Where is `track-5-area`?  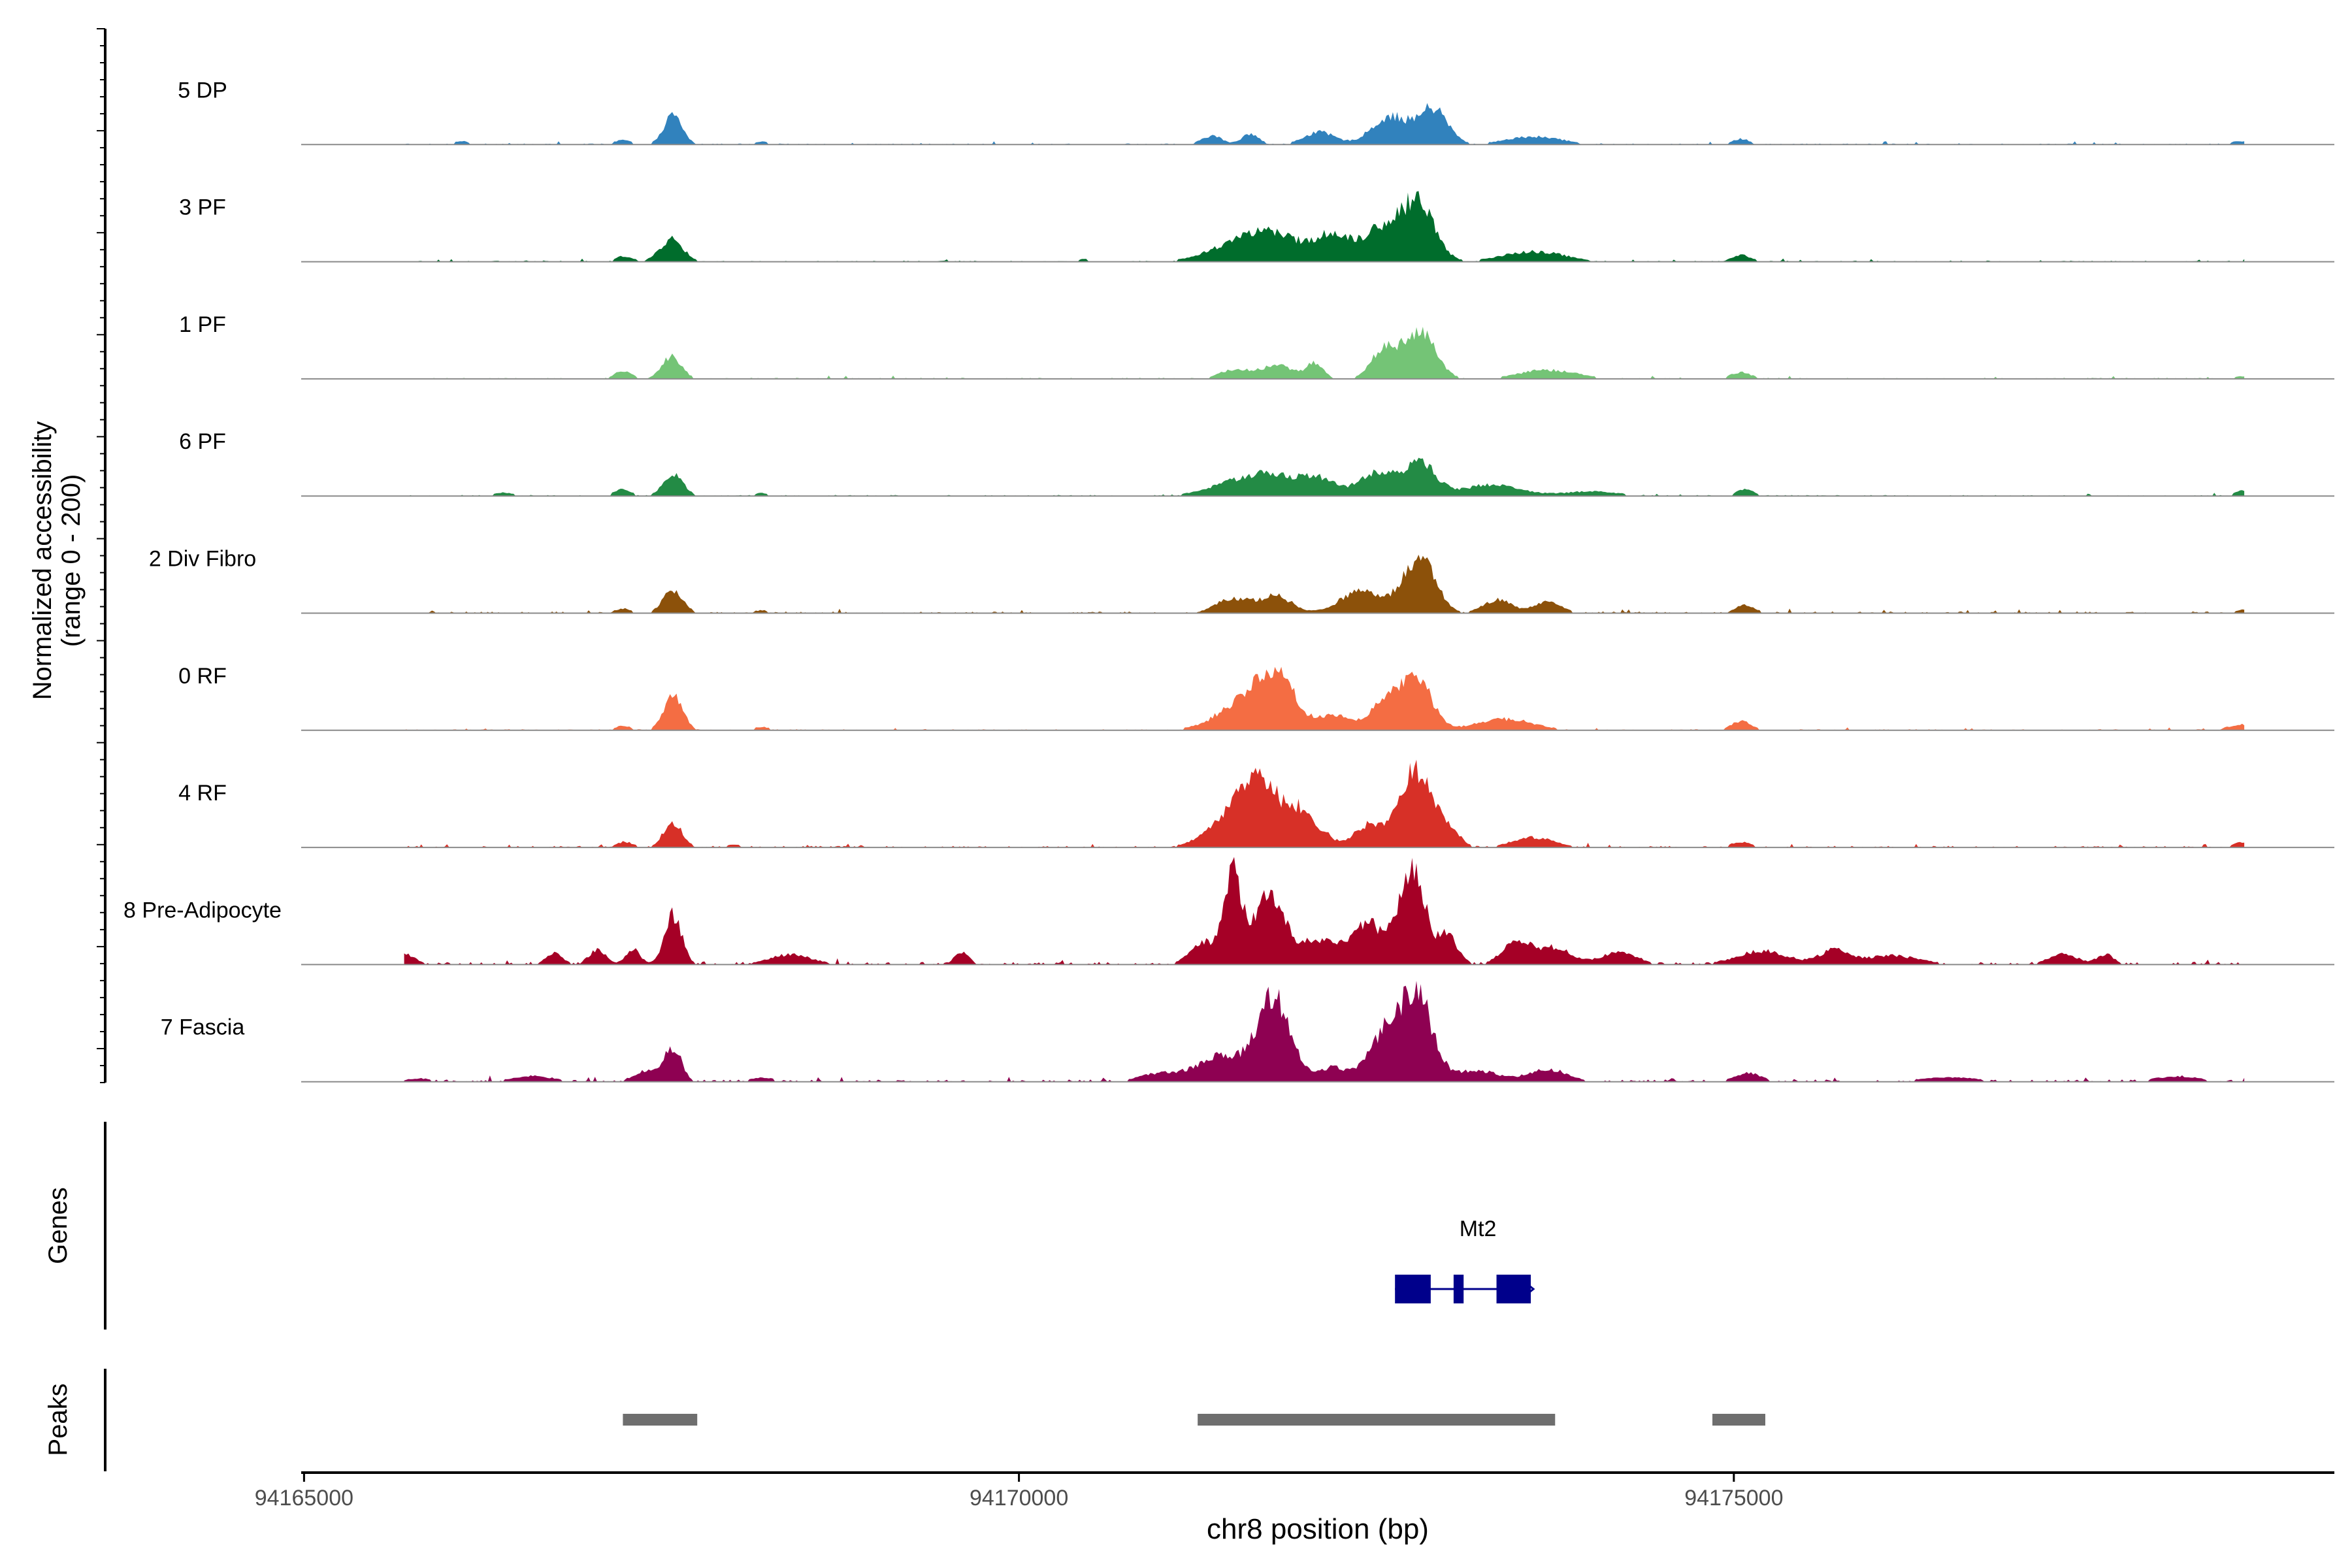 track-5-area is located at coordinates (1324, 584).